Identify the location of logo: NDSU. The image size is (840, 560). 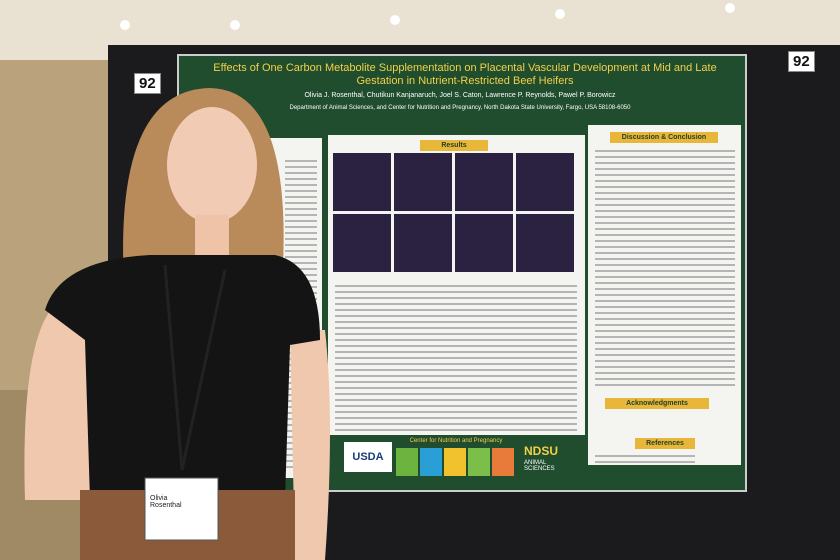
(541, 451).